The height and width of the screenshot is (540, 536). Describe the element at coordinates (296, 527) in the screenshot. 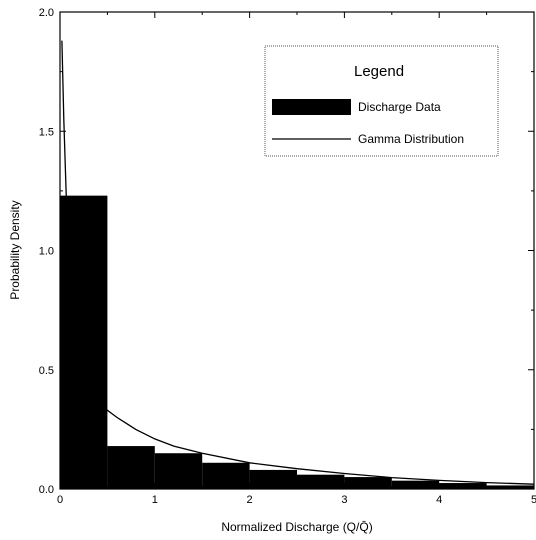

I see `x-axis-label: Normalized Discharge (Q/Q̄)` at that location.